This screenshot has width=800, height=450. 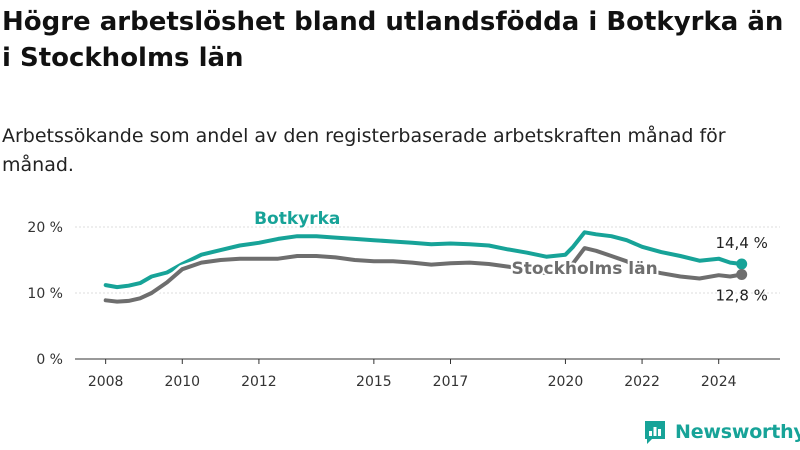 What do you see at coordinates (741, 243) in the screenshot?
I see `series-end-label: 14,4 %` at bounding box center [741, 243].